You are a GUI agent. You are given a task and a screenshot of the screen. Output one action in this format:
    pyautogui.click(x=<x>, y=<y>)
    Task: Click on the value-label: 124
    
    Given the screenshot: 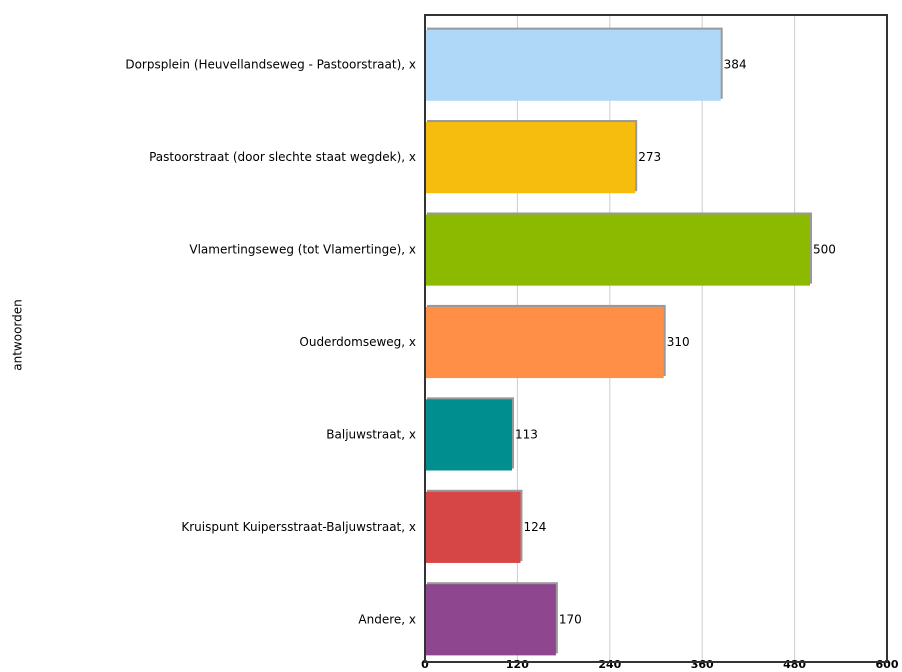 What is the action you would take?
    pyautogui.click(x=534, y=527)
    